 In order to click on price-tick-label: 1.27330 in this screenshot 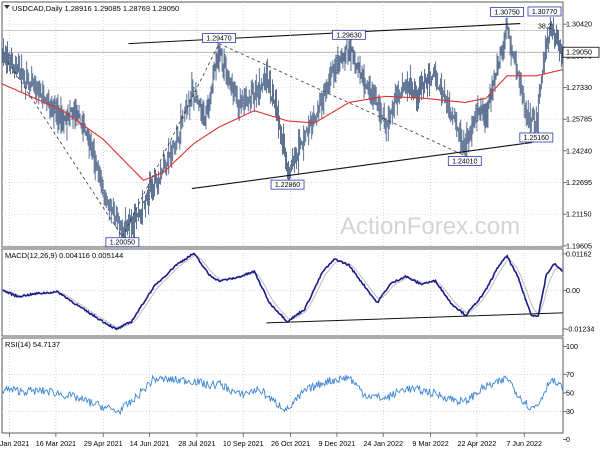, I will do `click(579, 87)`.